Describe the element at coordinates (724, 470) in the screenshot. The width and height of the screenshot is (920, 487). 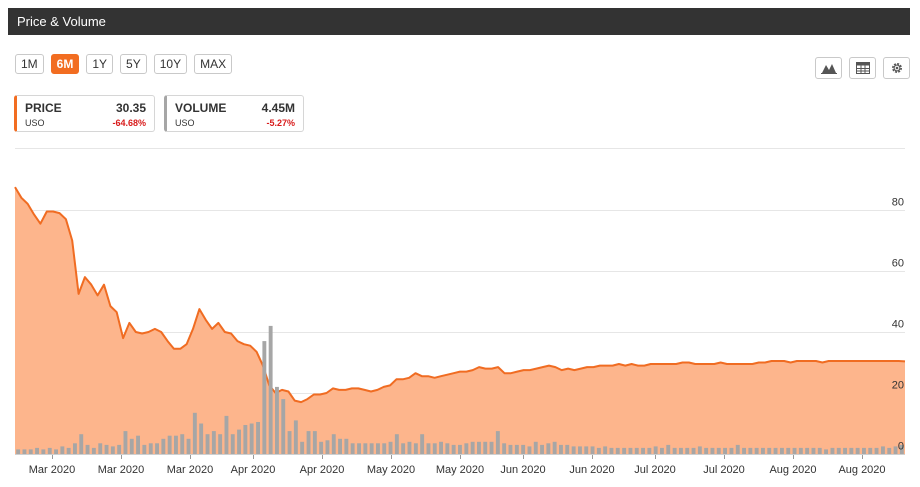
I see `x-tick-label: Jul 2020` at that location.